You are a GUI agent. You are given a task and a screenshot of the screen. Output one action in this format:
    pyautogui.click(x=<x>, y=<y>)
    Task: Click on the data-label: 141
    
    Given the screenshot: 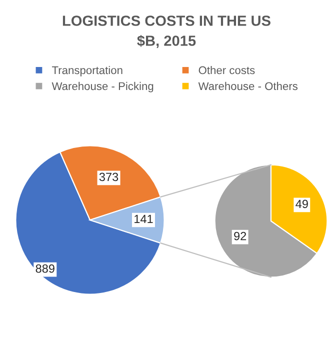 What is the action you would take?
    pyautogui.click(x=143, y=219)
    